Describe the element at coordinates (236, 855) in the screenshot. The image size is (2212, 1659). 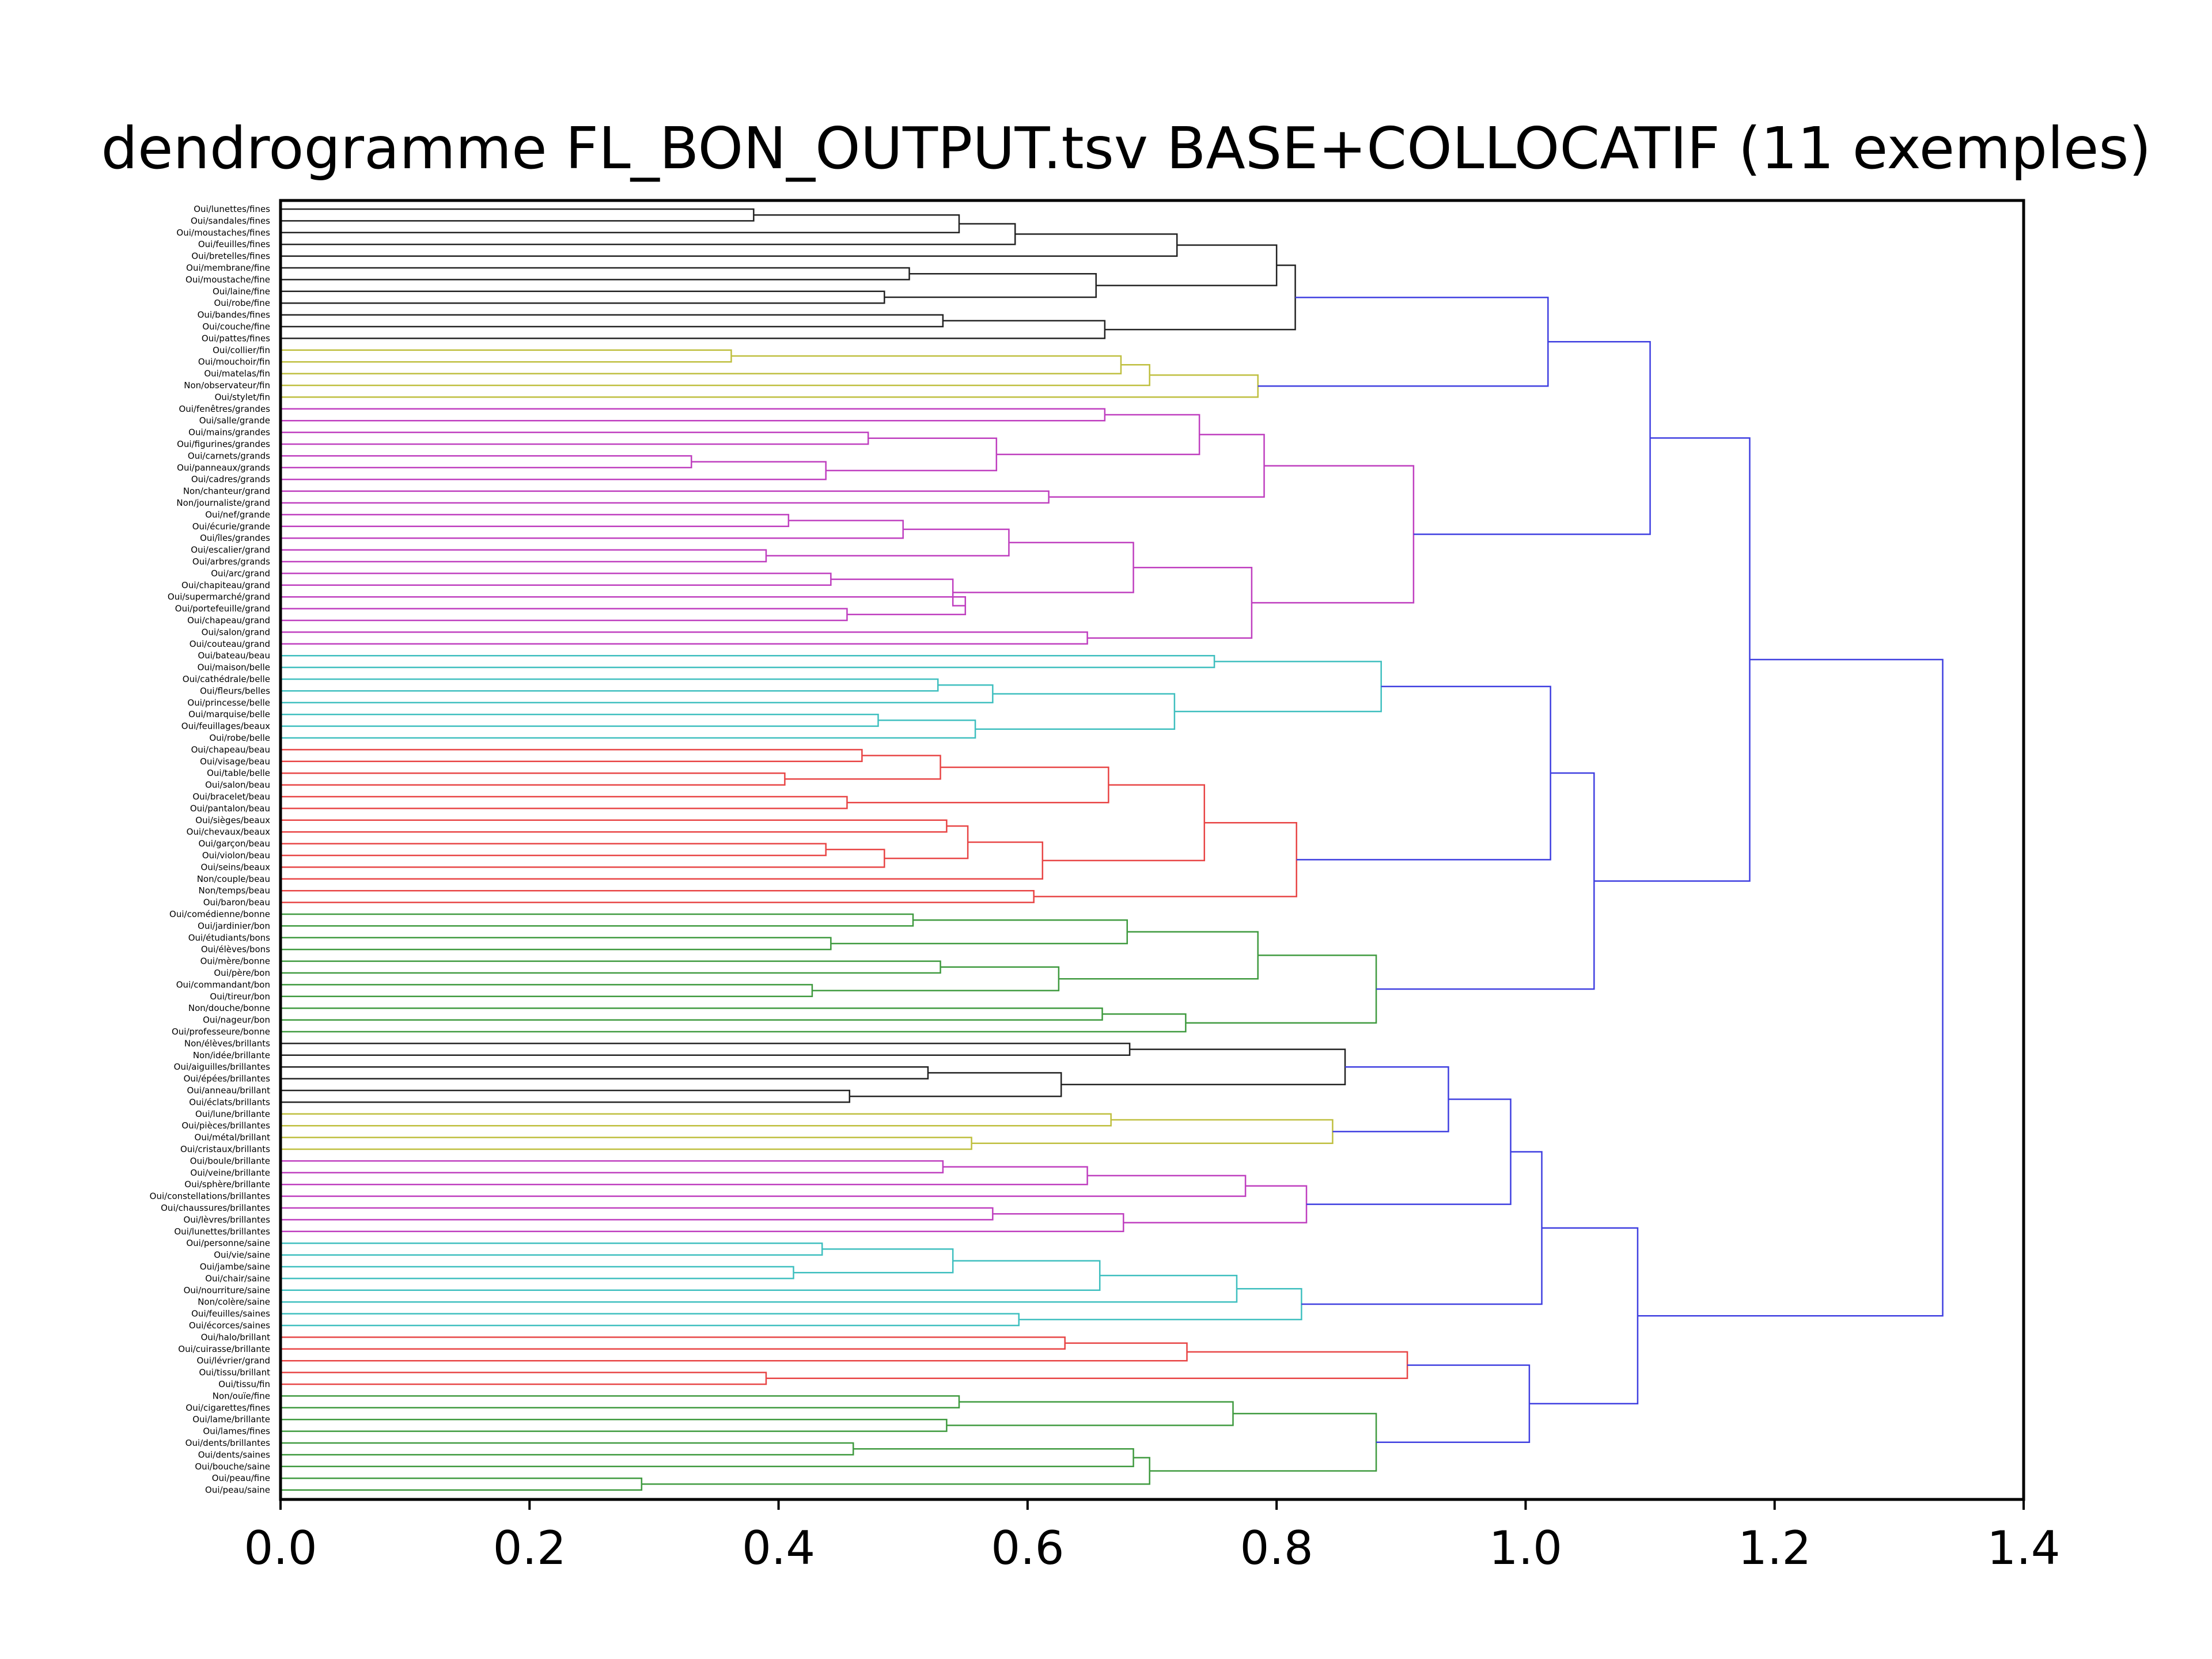
I see `leaf-label: Oui/violon/beau` at that location.